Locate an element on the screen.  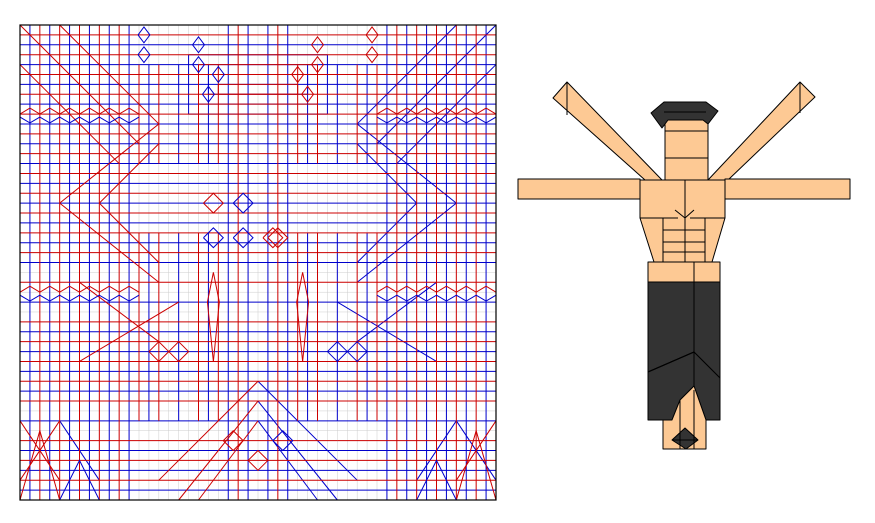
raised-left-arm is located at coordinates (607, 131).